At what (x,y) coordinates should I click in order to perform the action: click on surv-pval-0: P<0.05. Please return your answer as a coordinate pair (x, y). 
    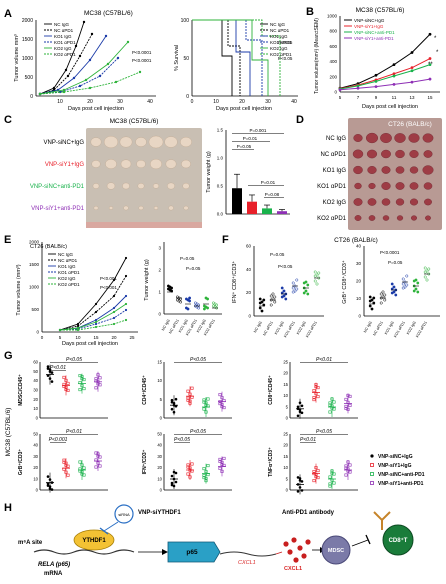
    Looking at the image, I should click on (285, 42).